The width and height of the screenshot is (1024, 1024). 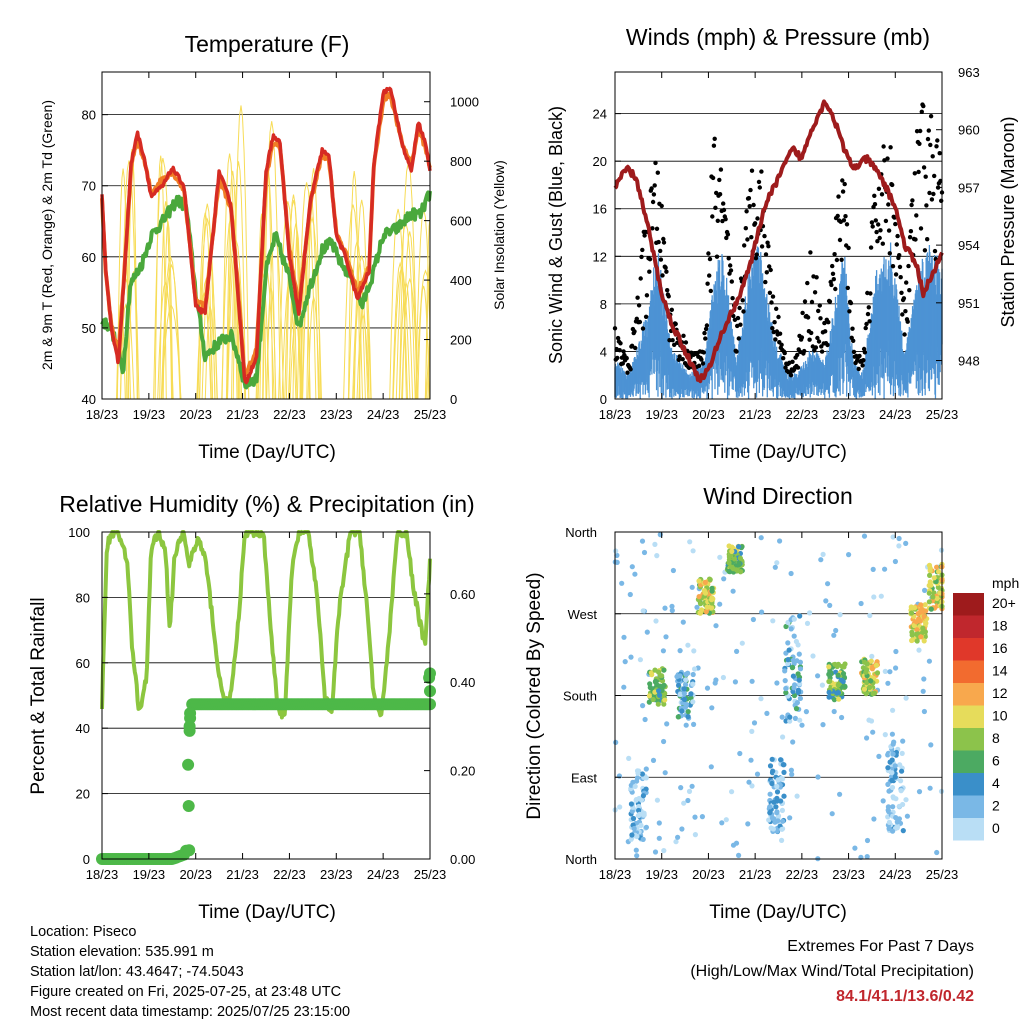 What do you see at coordinates (266, 625) in the screenshot?
I see `rh-line` at bounding box center [266, 625].